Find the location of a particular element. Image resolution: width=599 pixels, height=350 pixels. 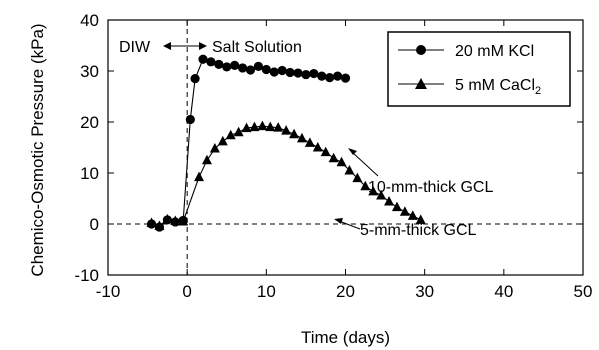

y-tick-label: 0 is located at coordinates (94, 224).